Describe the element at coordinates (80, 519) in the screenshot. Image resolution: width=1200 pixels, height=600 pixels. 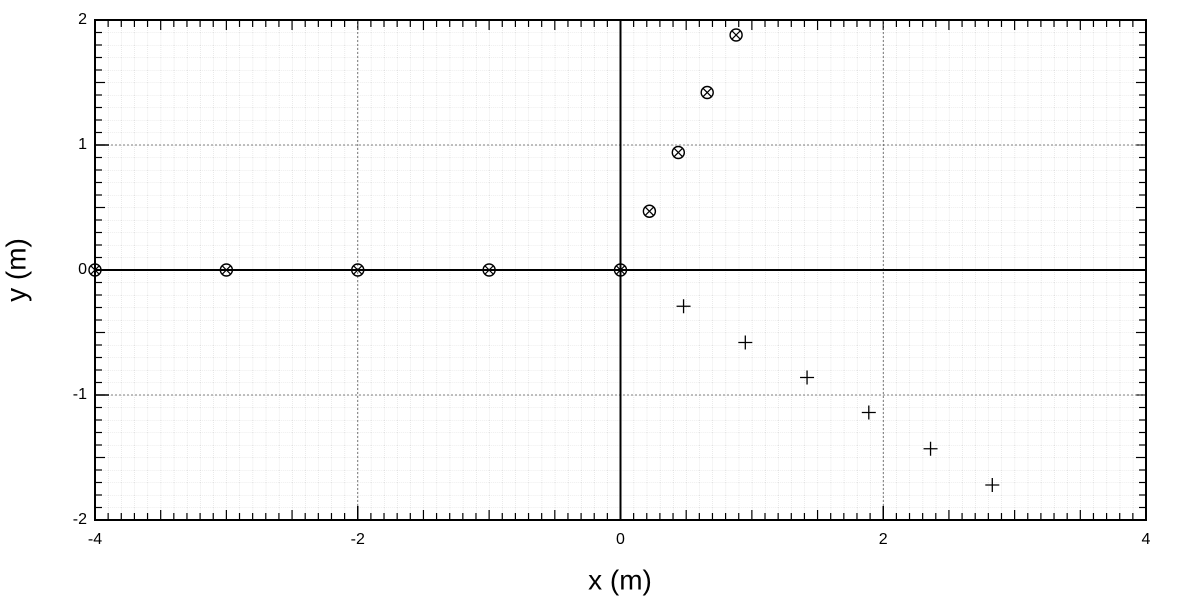
I see `y-tick-label: -2` at that location.